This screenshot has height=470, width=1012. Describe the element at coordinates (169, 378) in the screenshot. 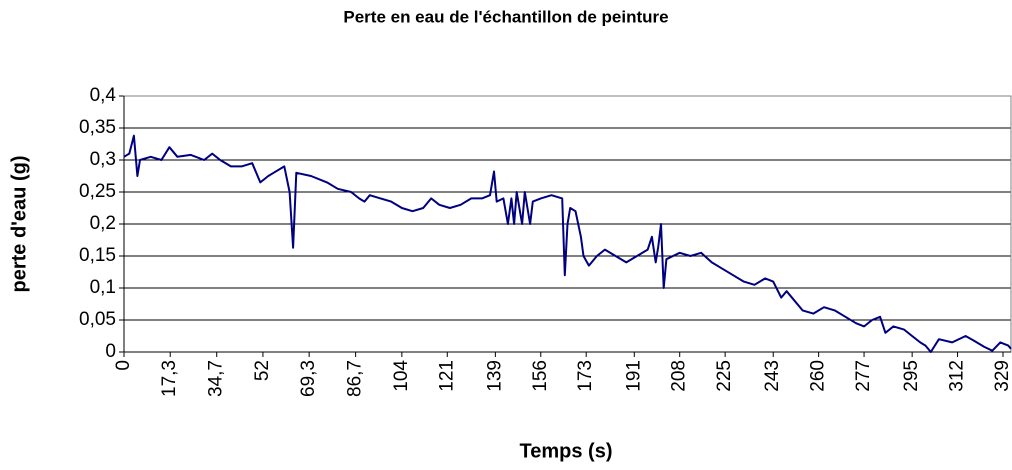

I see `x-tick-label: 17,3` at that location.